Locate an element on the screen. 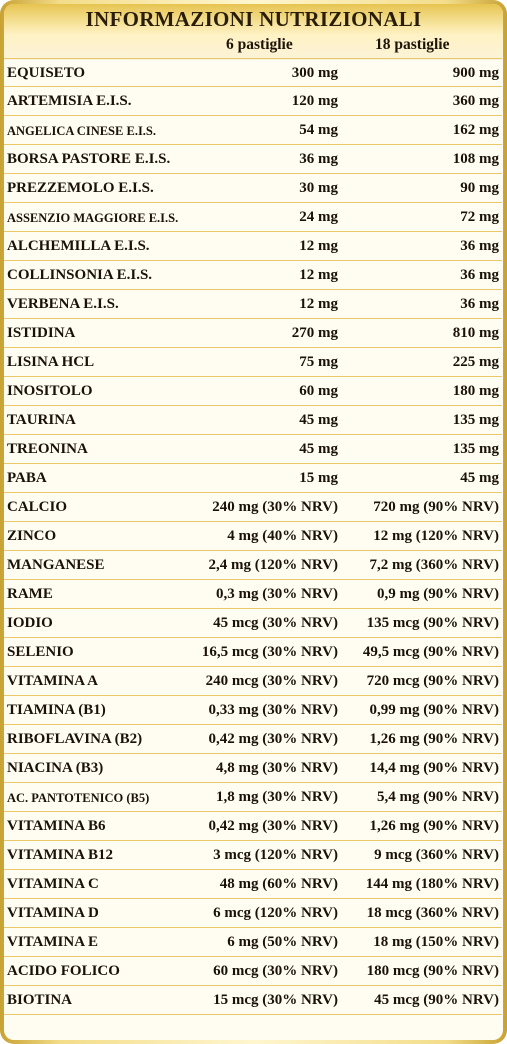 The height and width of the screenshot is (1044, 507). amount-6-pastiglie: 2,4 mg (120% NRV) is located at coordinates (273, 565).